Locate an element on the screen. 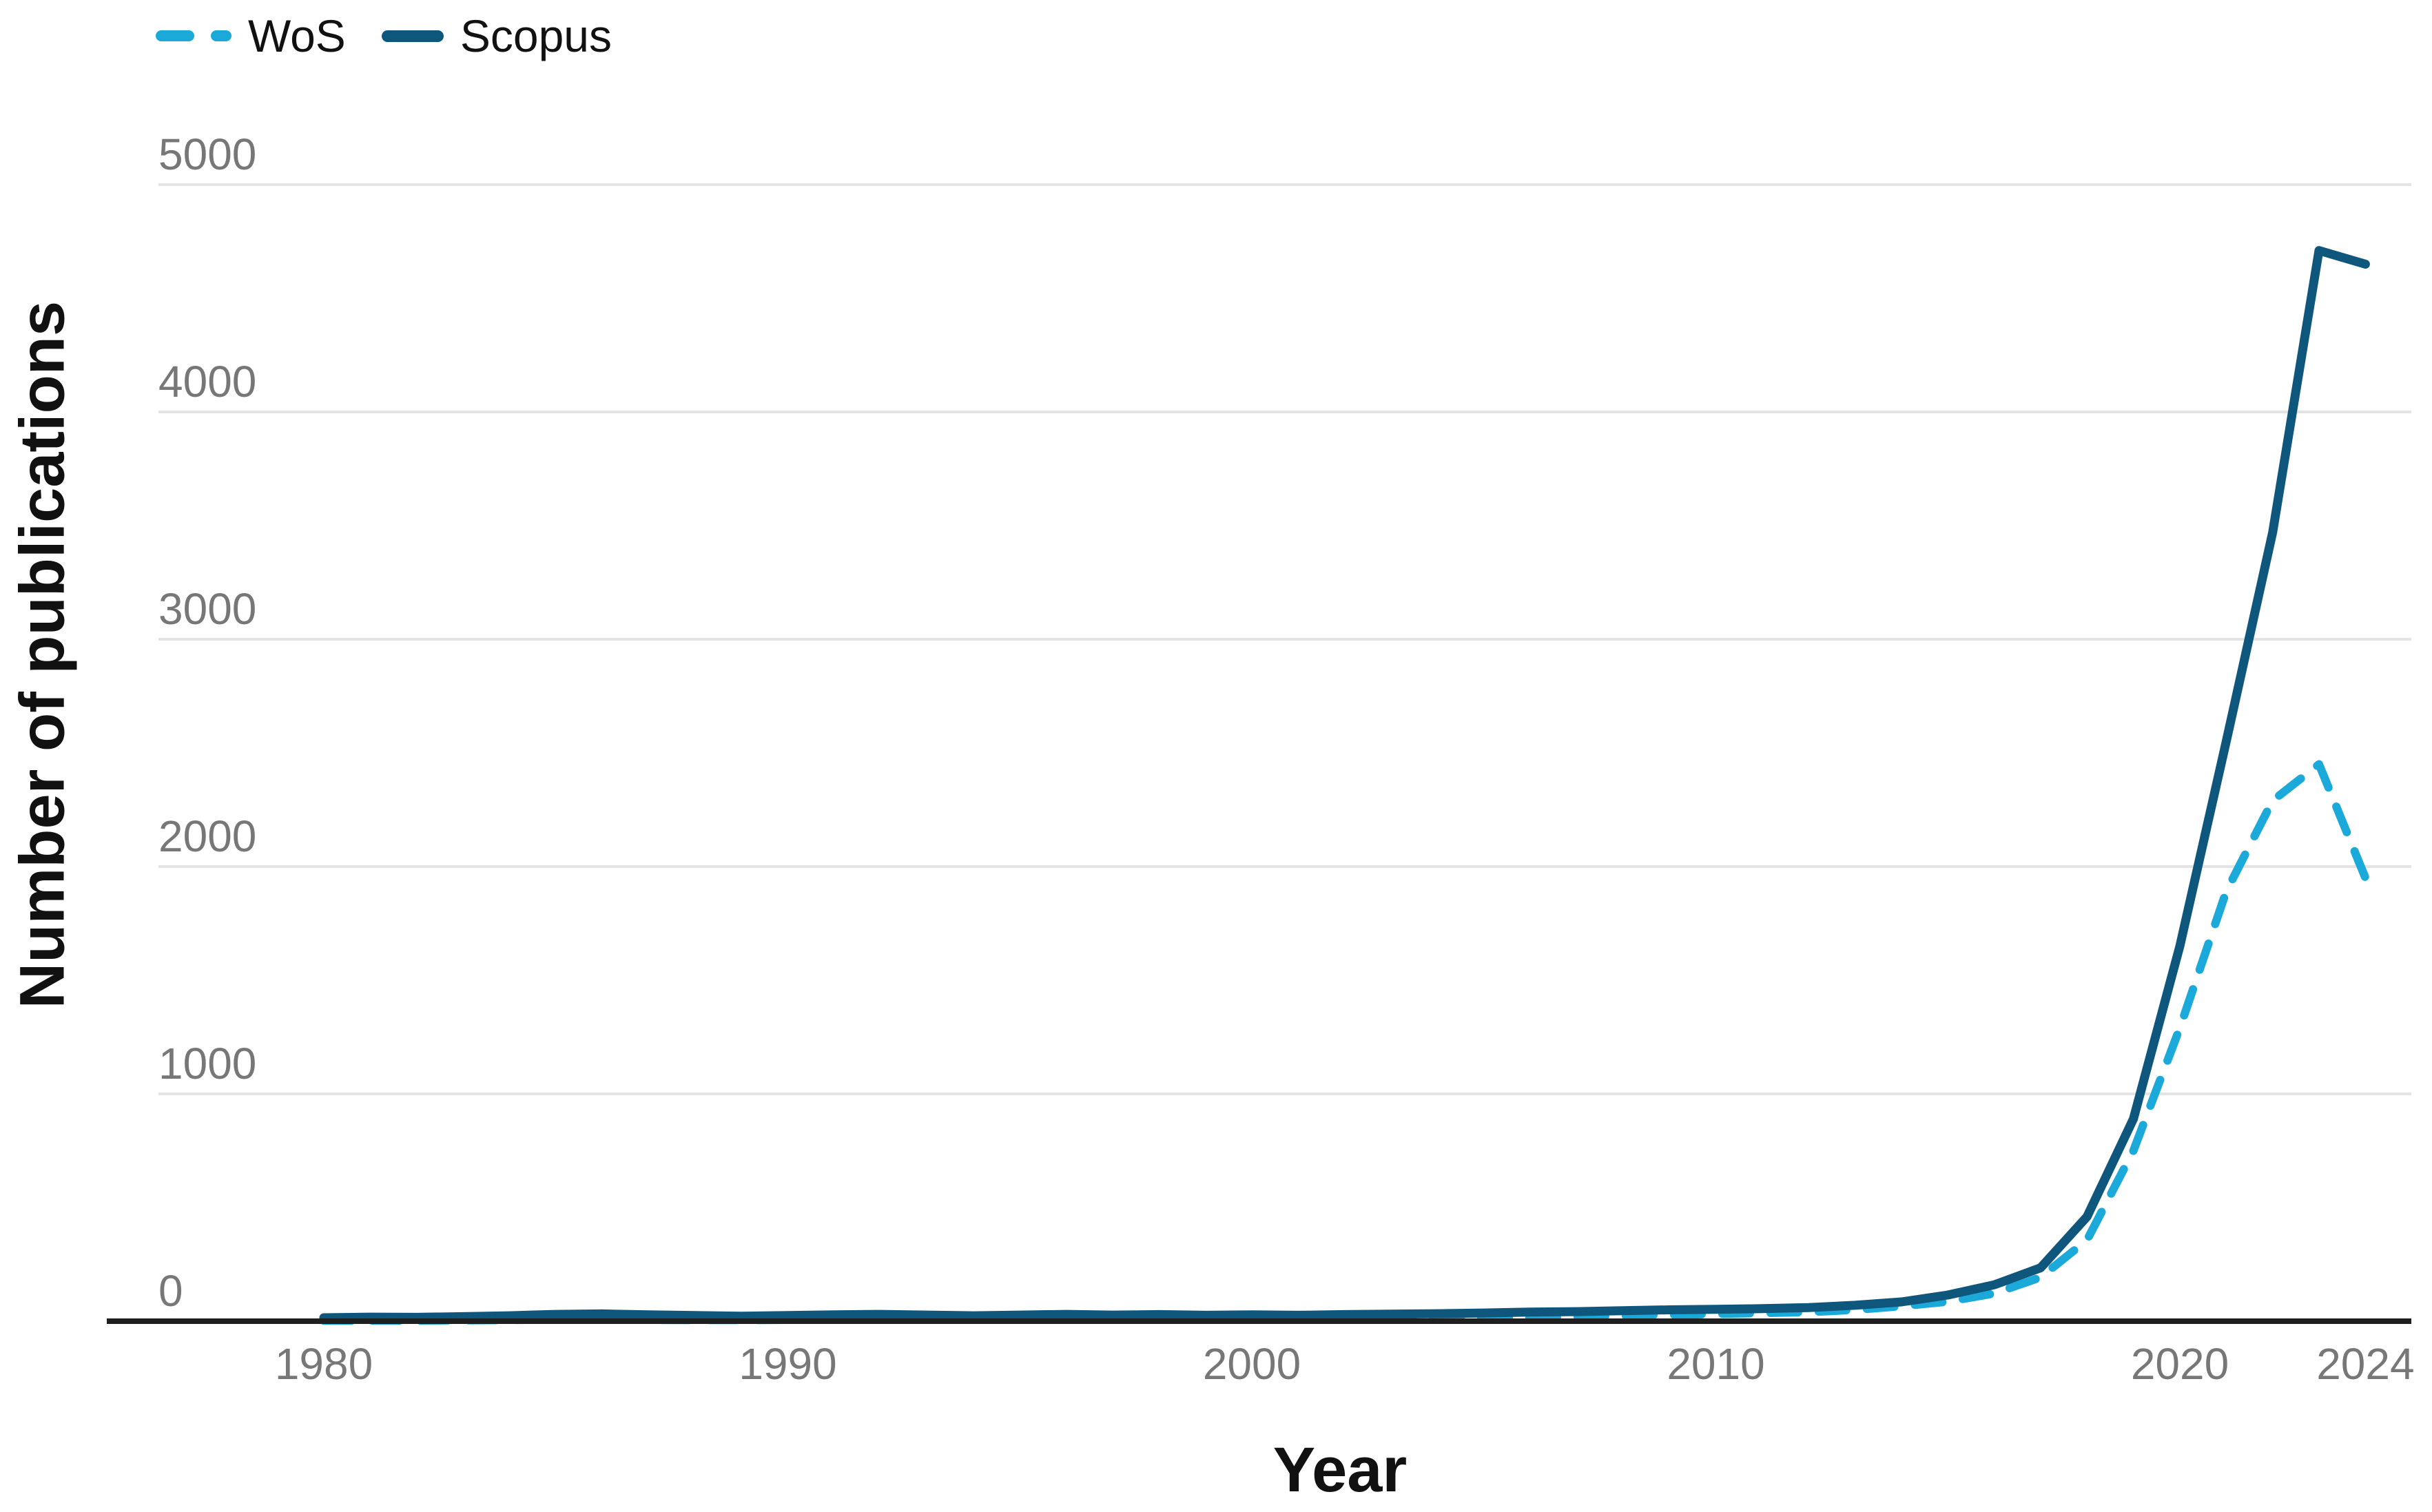 The image size is (2432, 1512). x-tick-label: 1990 is located at coordinates (787, 1364).